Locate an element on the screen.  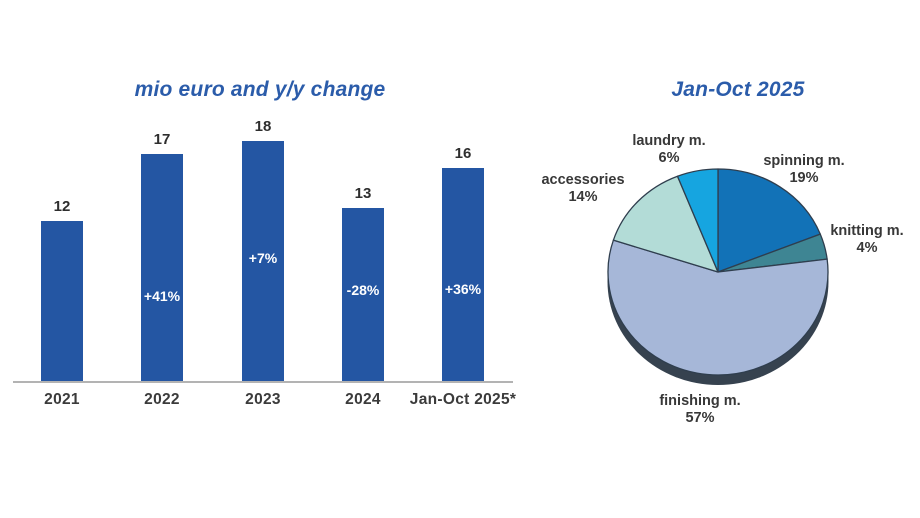
pie-label-name: finishing m. is located at coordinates (700, 401).